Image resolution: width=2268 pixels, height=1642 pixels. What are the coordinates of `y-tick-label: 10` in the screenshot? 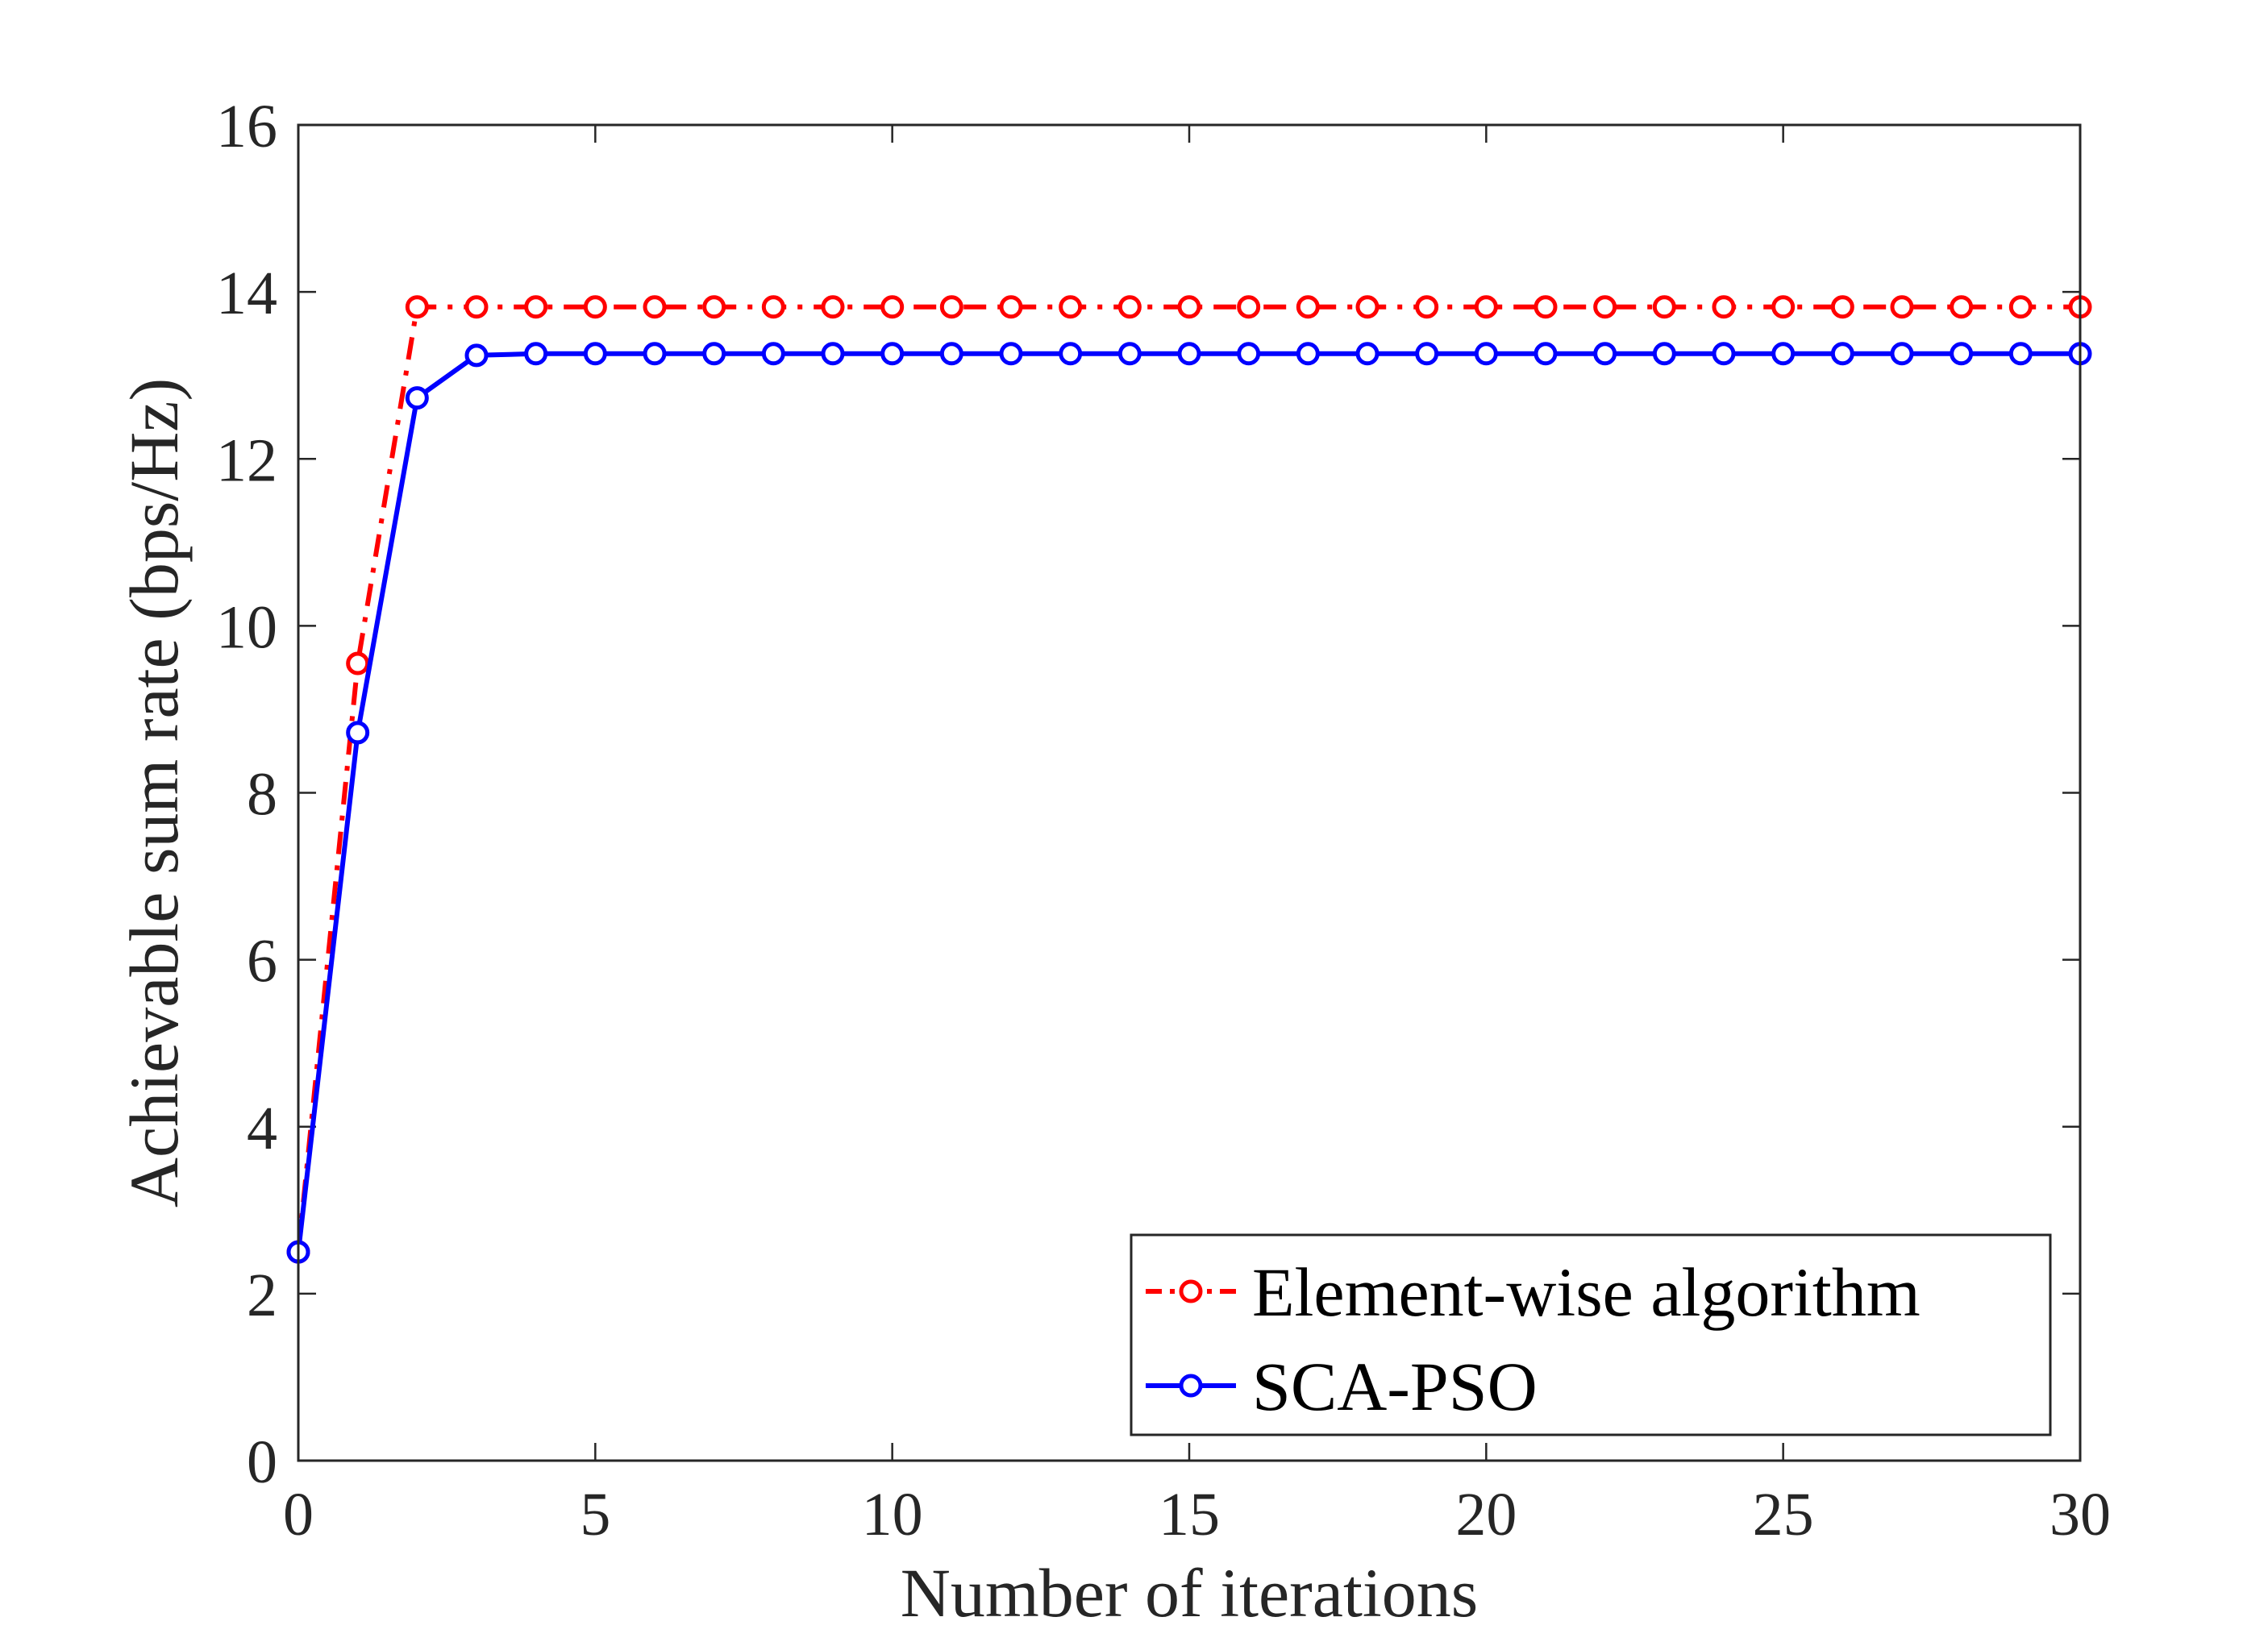 It's located at (247, 627).